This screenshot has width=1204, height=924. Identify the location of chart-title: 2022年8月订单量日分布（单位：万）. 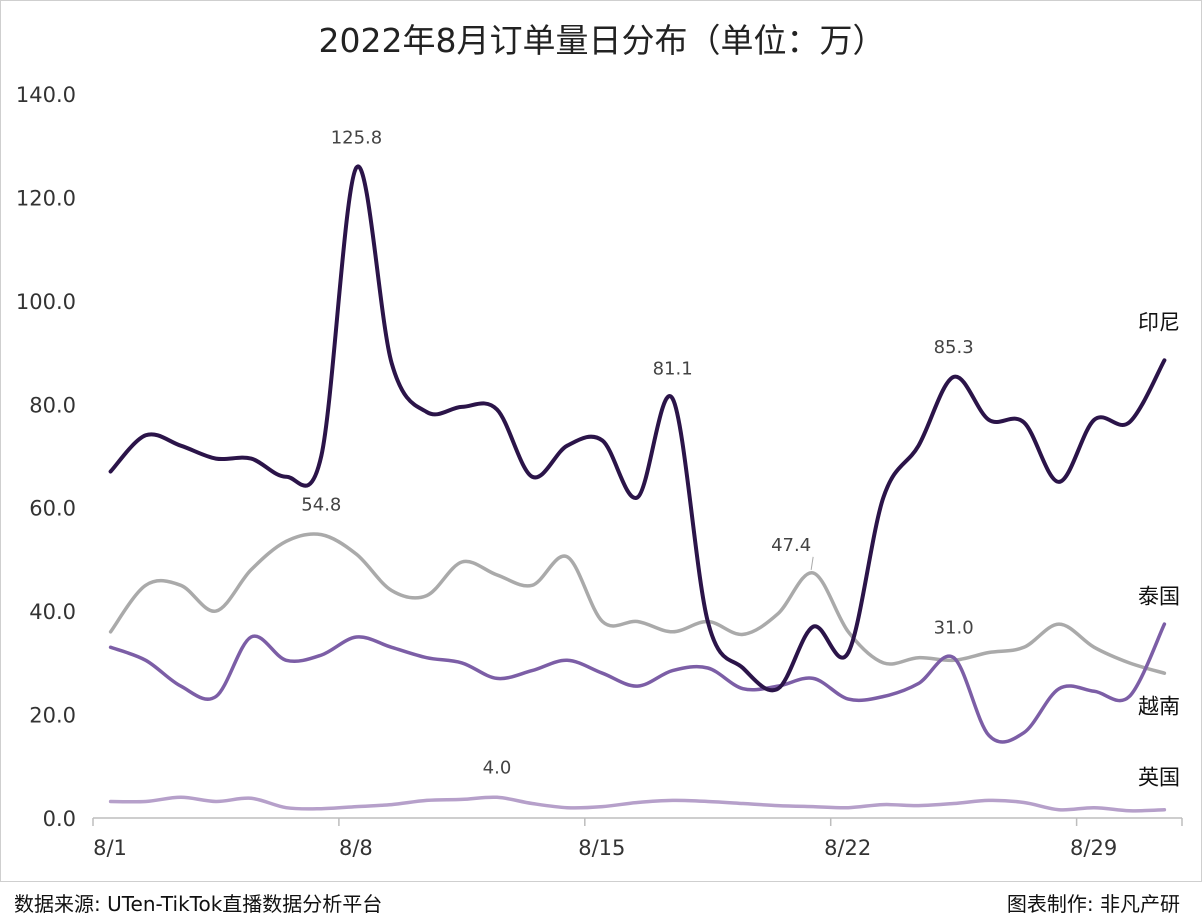
(602, 40).